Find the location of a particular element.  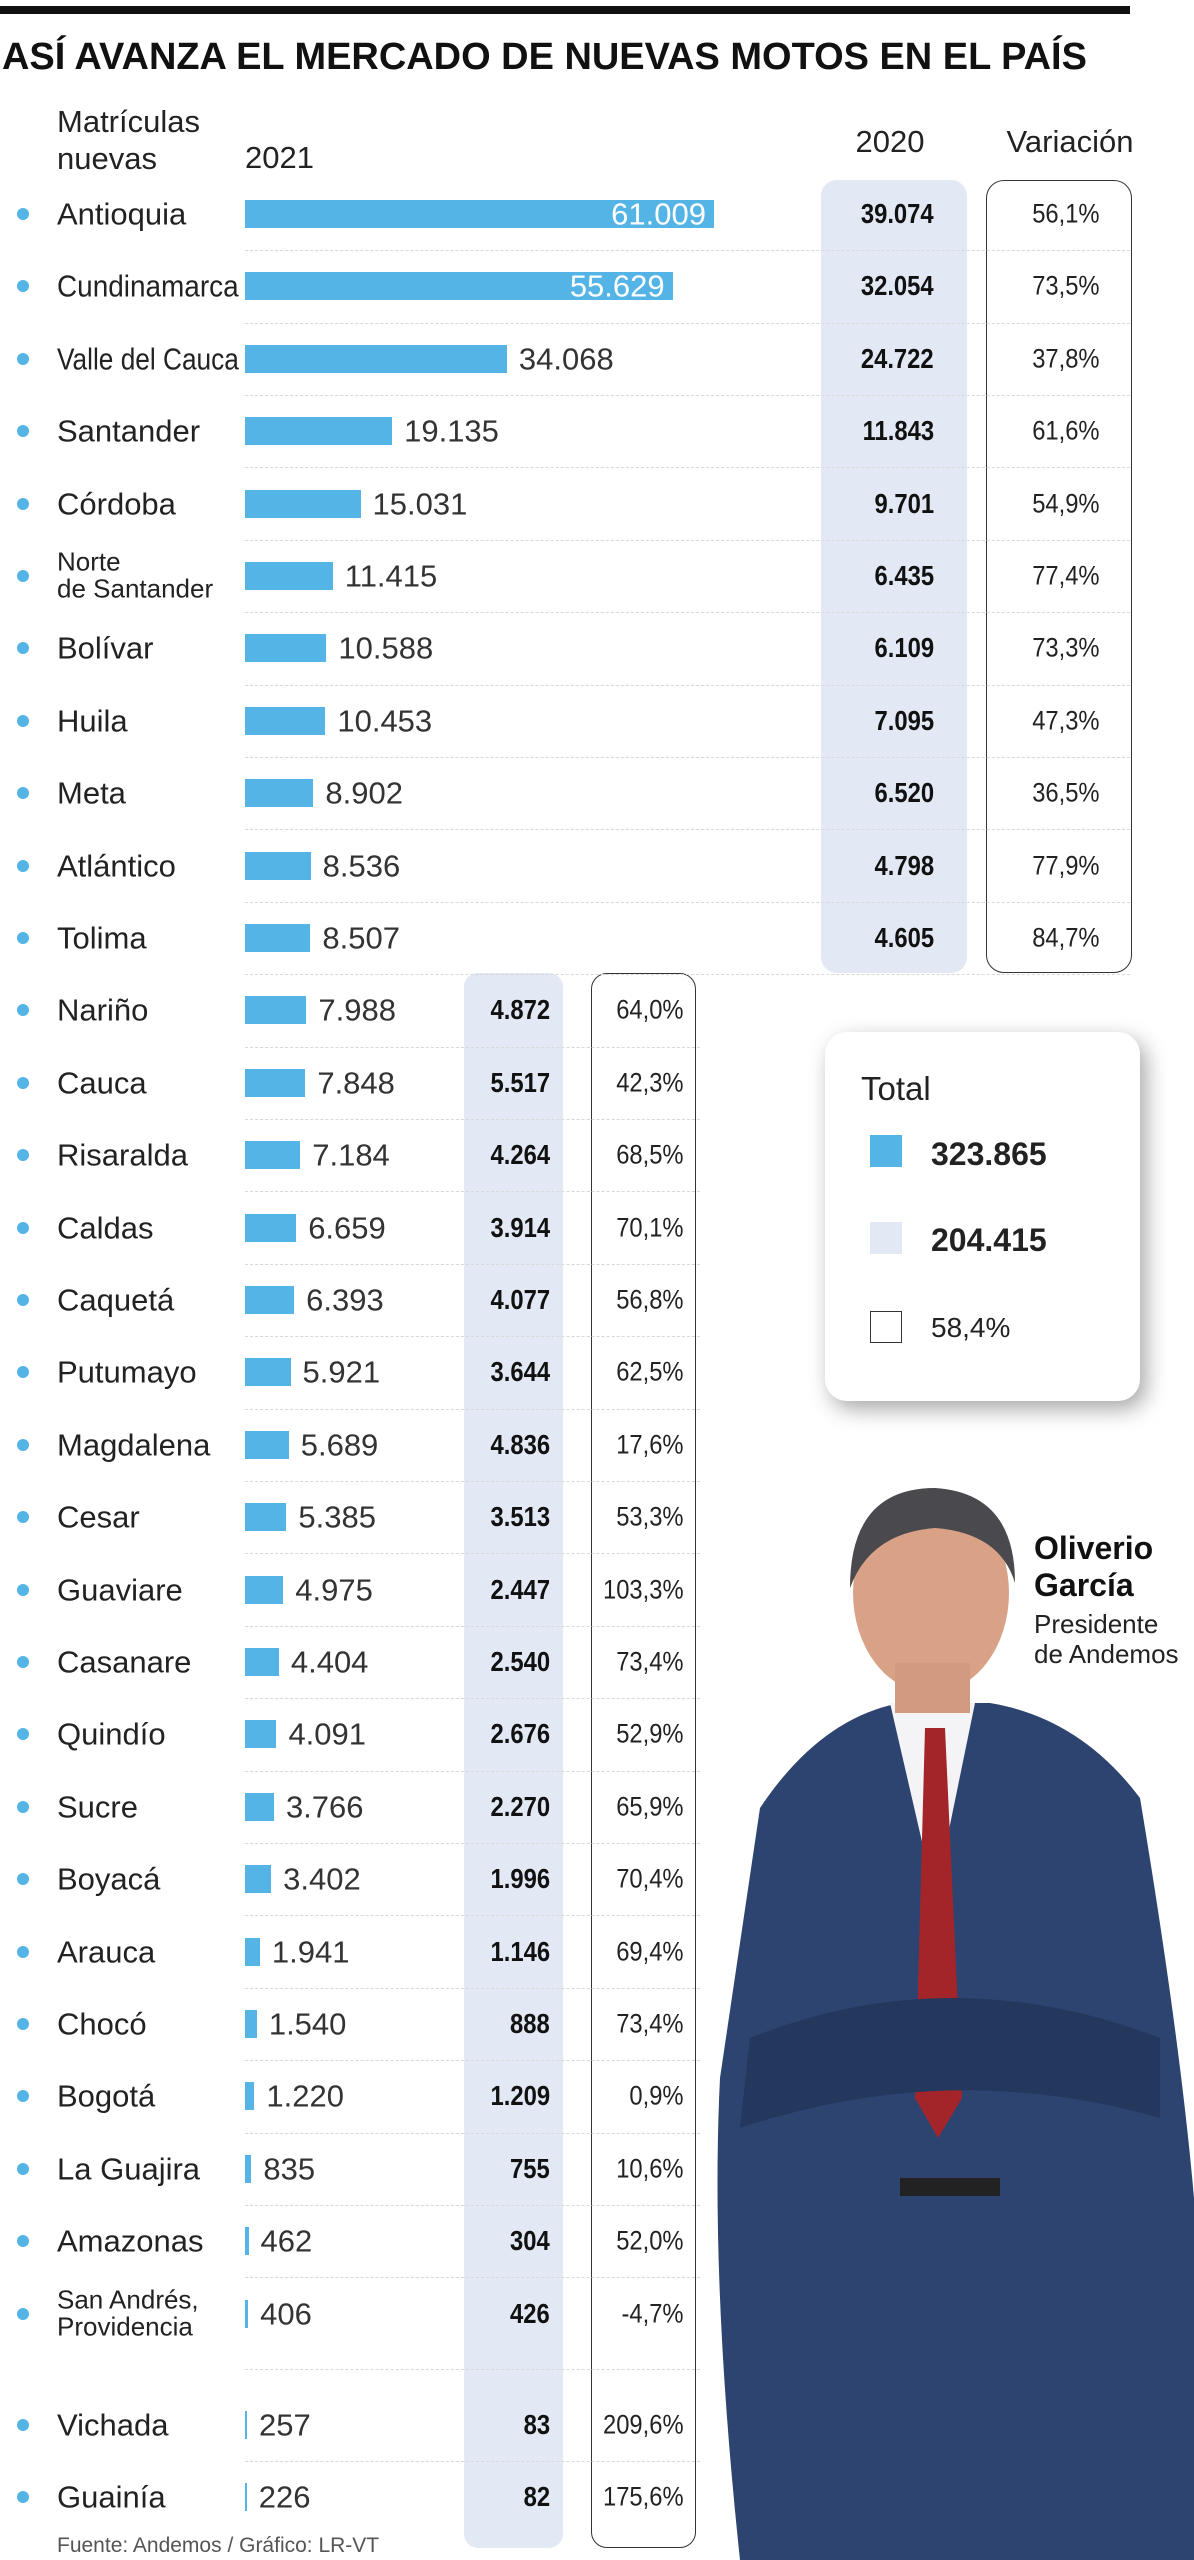

table-value: 1.209 is located at coordinates (520, 2096).